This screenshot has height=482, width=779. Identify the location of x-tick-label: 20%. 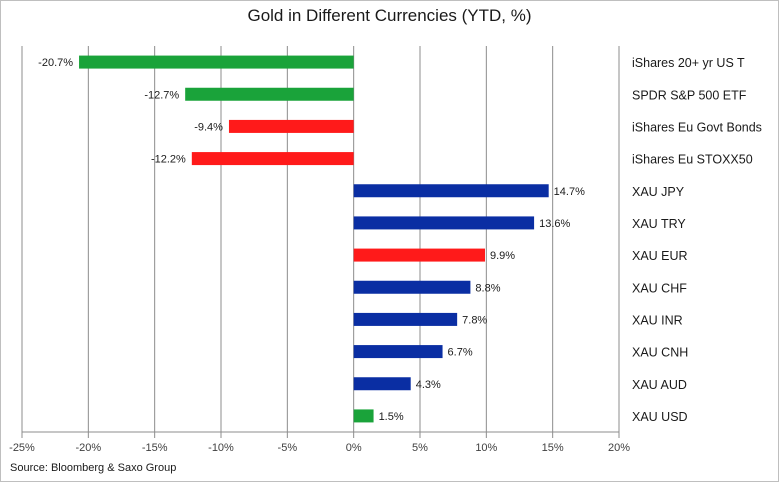
(619, 448).